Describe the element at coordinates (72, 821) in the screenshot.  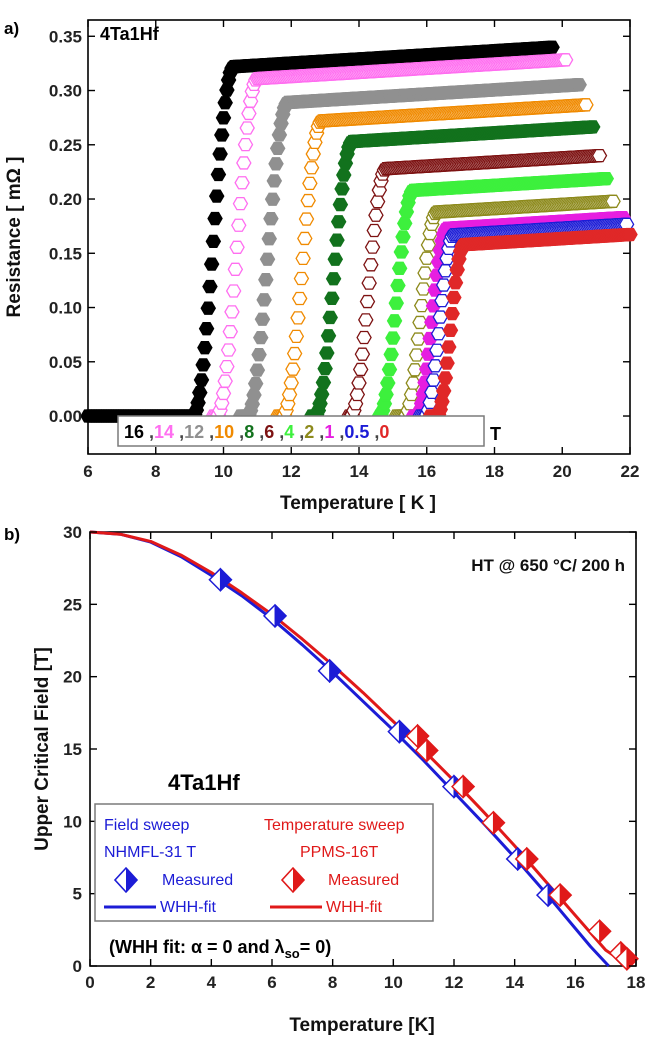
I see `panel-b-y-tick-label: 10` at that location.